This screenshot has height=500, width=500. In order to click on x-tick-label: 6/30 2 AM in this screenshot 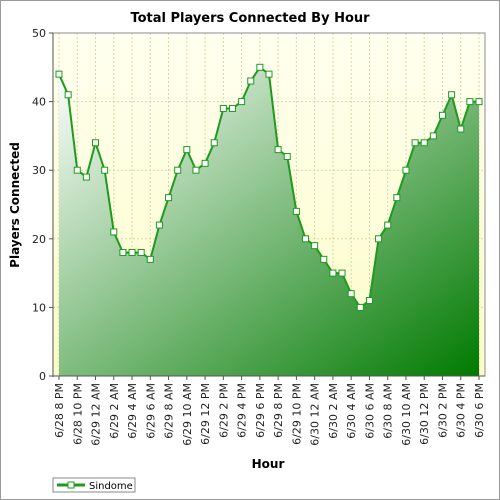, I will do `click(333, 411)`.